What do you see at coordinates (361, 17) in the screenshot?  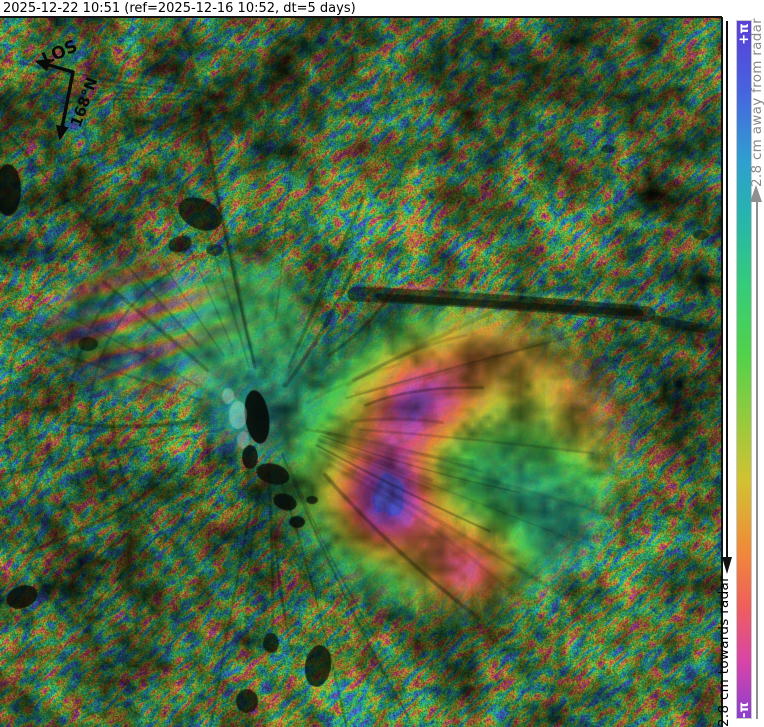 I see `image-top-border` at bounding box center [361, 17].